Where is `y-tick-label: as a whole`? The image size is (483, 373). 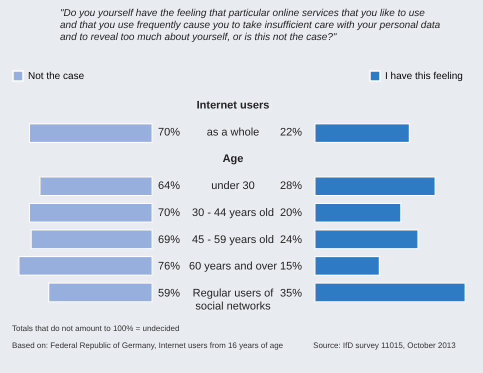
y-tick-label: as a whole is located at coordinates (233, 132).